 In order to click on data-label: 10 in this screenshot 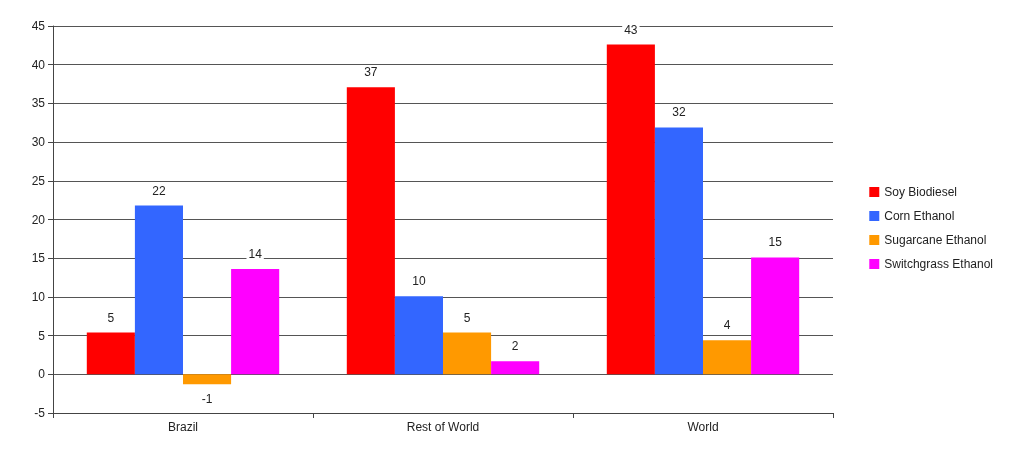, I will do `click(419, 281)`.